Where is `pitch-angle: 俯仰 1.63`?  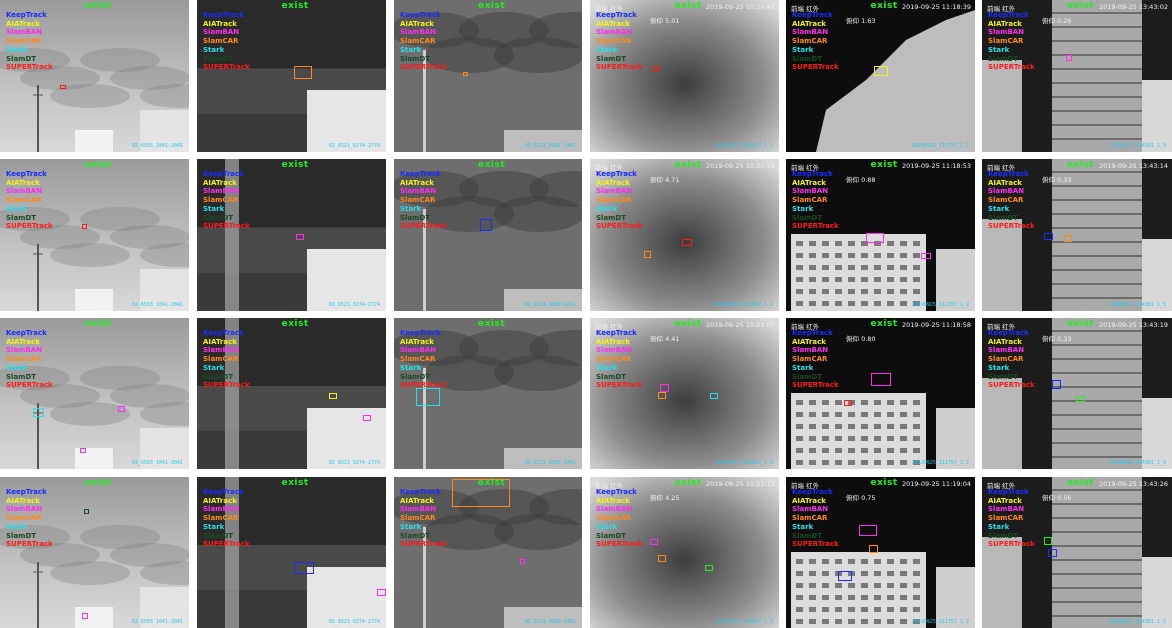
pitch-angle: 俯仰 1.63 is located at coordinates (861, 21).